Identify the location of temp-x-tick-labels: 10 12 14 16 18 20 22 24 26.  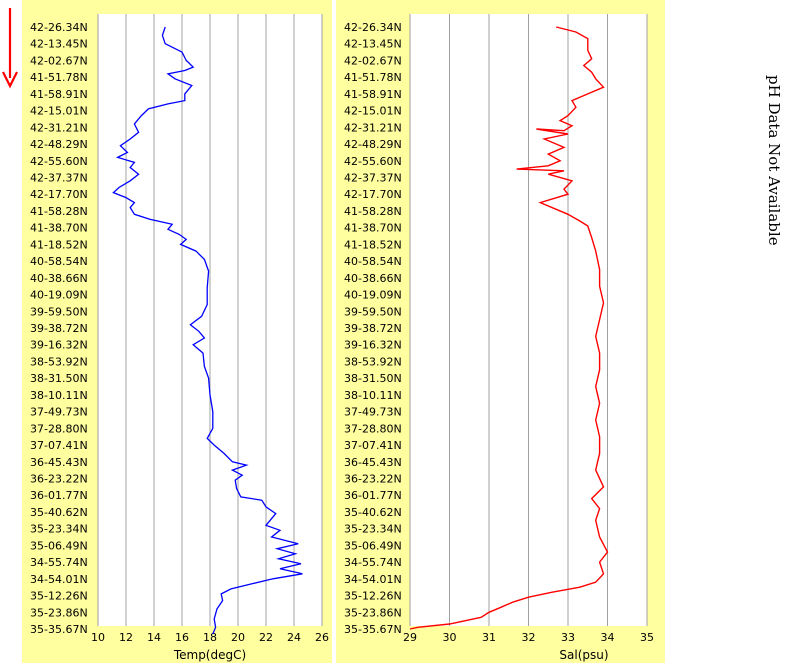
(210, 637).